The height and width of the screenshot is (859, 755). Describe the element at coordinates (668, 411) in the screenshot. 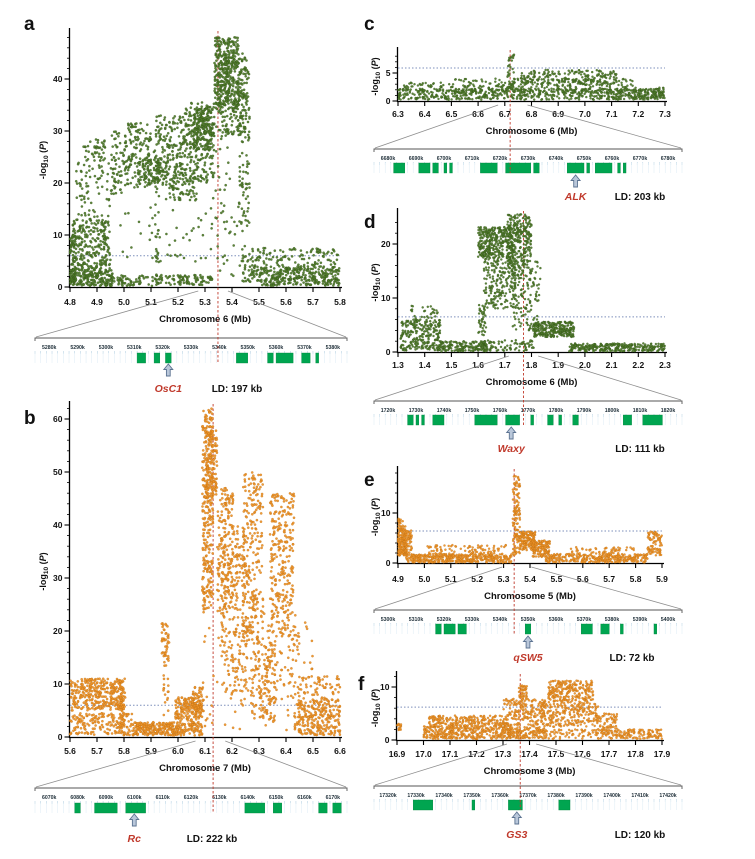

I see `track-tick-label: 1820k` at that location.